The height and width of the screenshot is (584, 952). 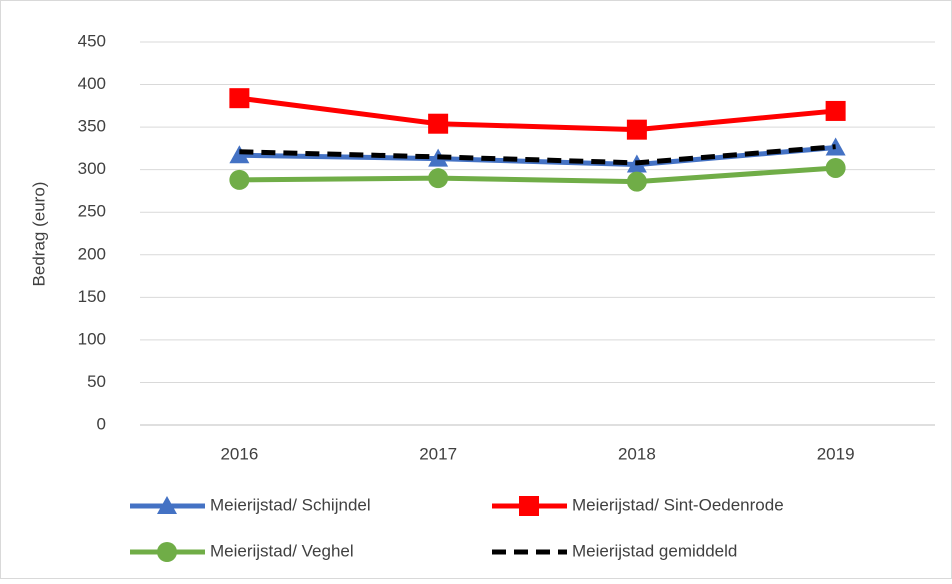 I want to click on y-tick-label: 100, so click(x=92, y=338).